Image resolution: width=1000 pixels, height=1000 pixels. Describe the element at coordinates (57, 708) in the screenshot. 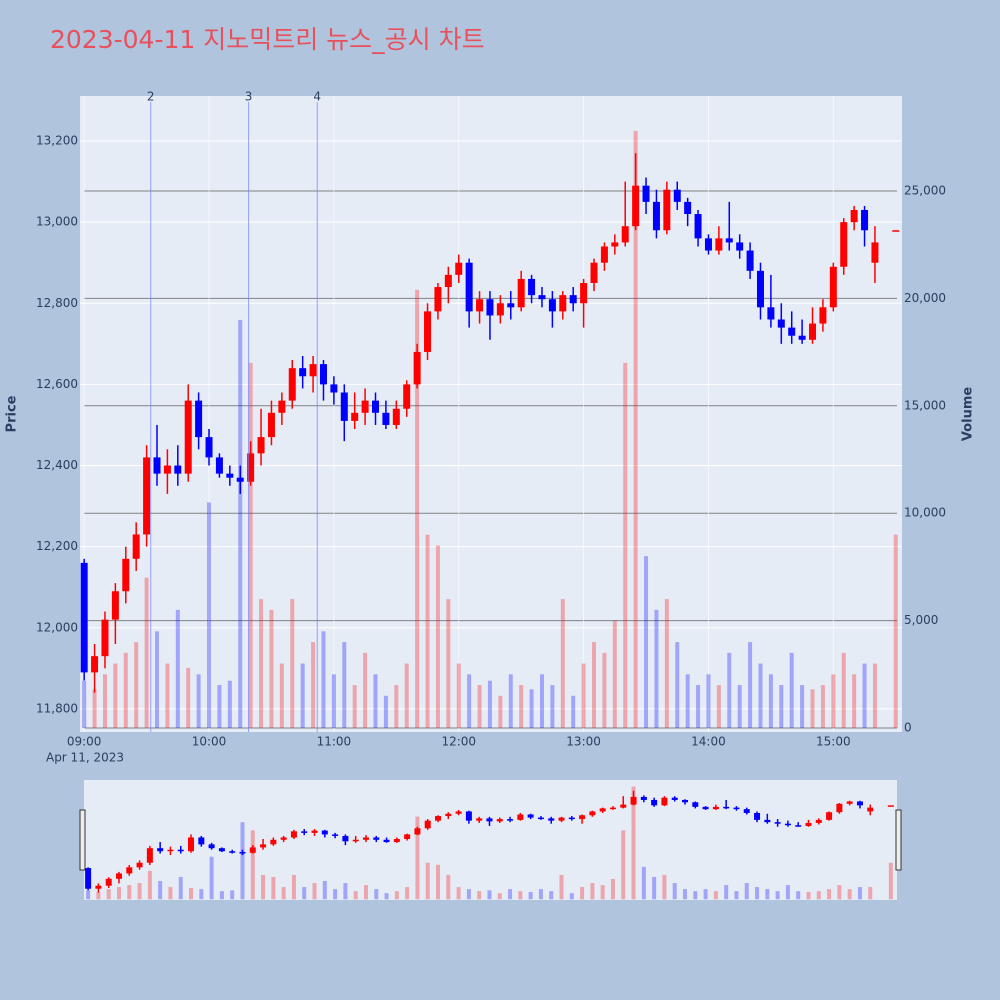

I see `y-tick-label: 11,800` at that location.